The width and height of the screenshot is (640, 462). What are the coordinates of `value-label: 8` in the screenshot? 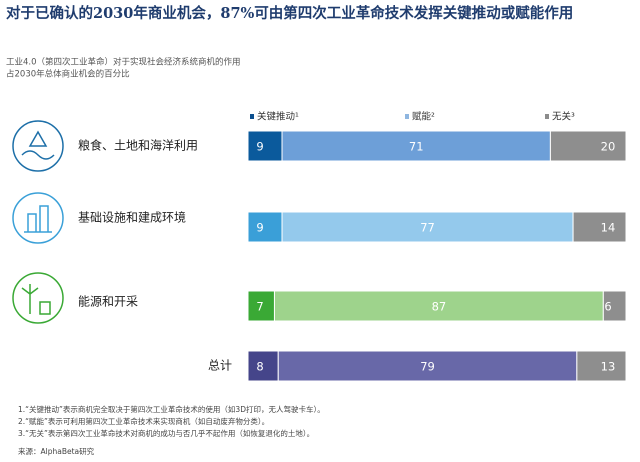 It's located at (259, 367).